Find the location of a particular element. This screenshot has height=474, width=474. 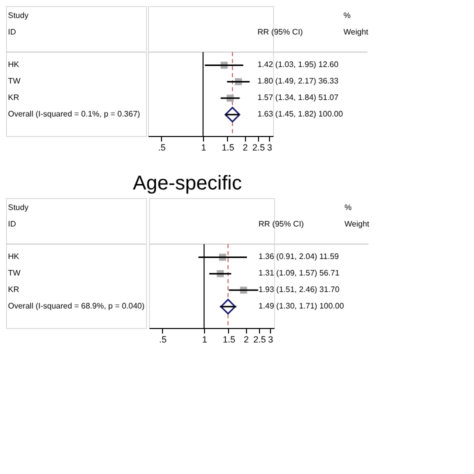

data-label: 1.63 (1.45, 1.82) 100.00 is located at coordinates (301, 114).